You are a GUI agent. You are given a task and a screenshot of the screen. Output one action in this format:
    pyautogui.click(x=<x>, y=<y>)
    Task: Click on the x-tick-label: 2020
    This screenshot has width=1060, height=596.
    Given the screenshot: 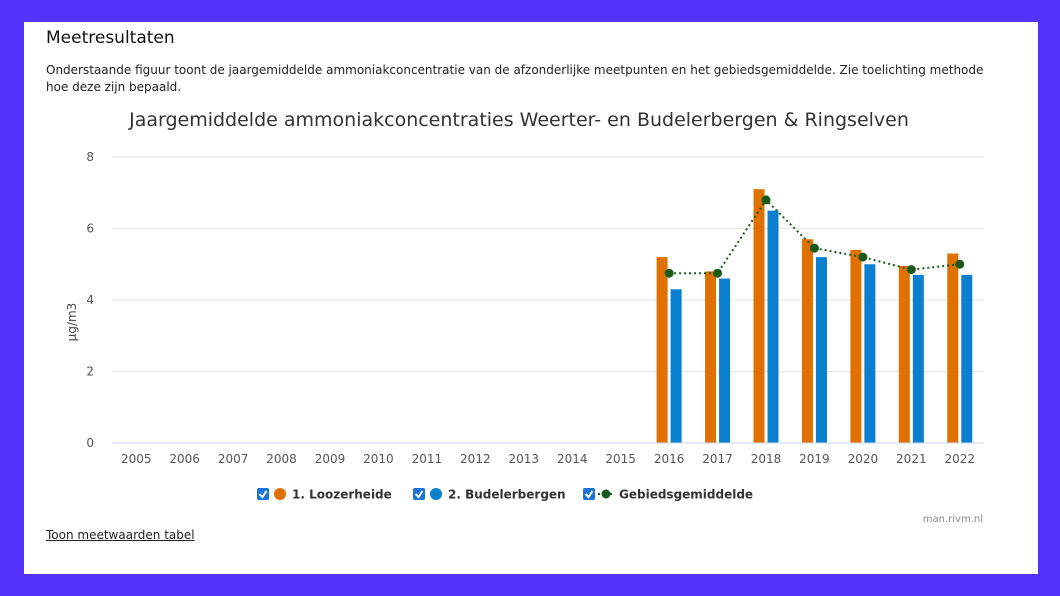 What is the action you would take?
    pyautogui.click(x=863, y=459)
    